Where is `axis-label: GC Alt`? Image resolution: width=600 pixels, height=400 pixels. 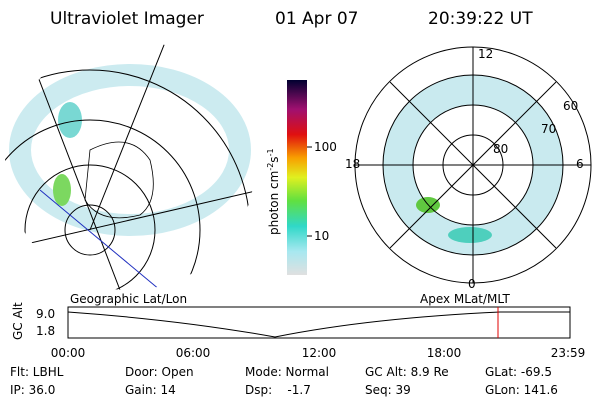 axis-label: GC Alt is located at coordinates (18, 321).